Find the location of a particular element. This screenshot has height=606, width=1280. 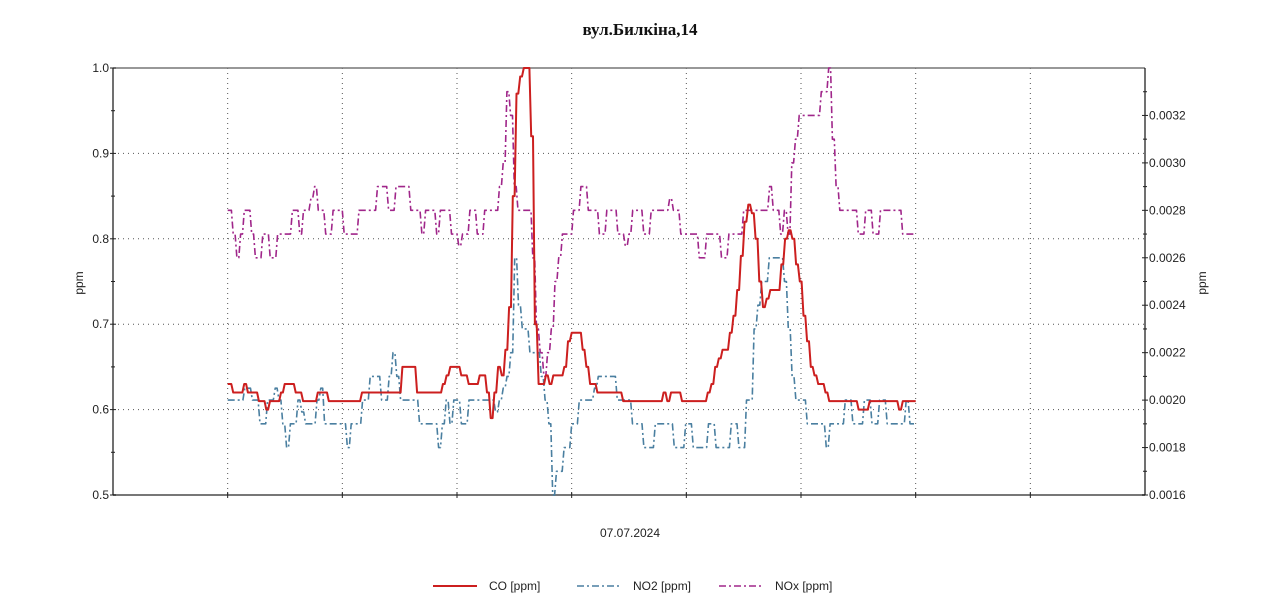

y-right-tick-label: 0.0016 is located at coordinates (1167, 495).